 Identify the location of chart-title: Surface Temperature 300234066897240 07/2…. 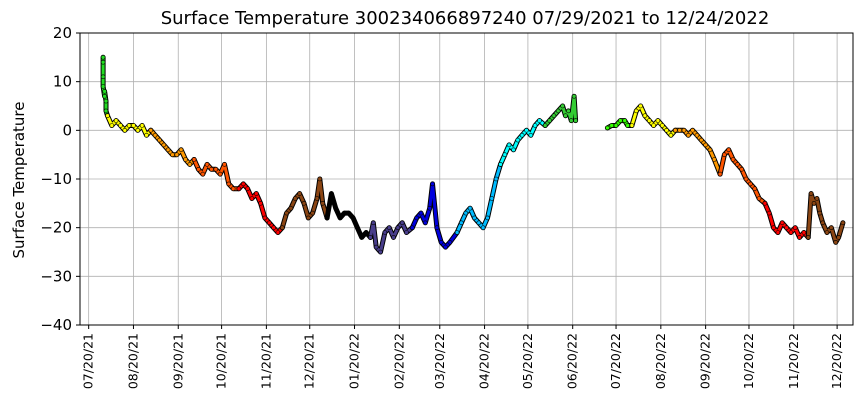
(465, 18).